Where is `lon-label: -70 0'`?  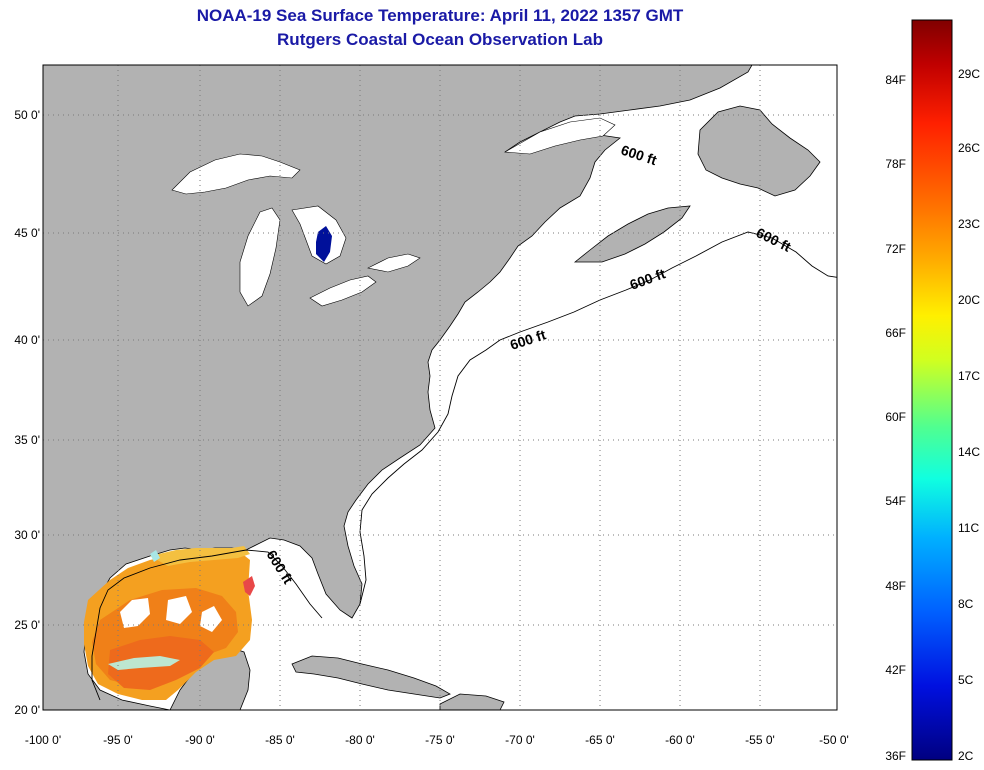 lon-label: -70 0' is located at coordinates (520, 740).